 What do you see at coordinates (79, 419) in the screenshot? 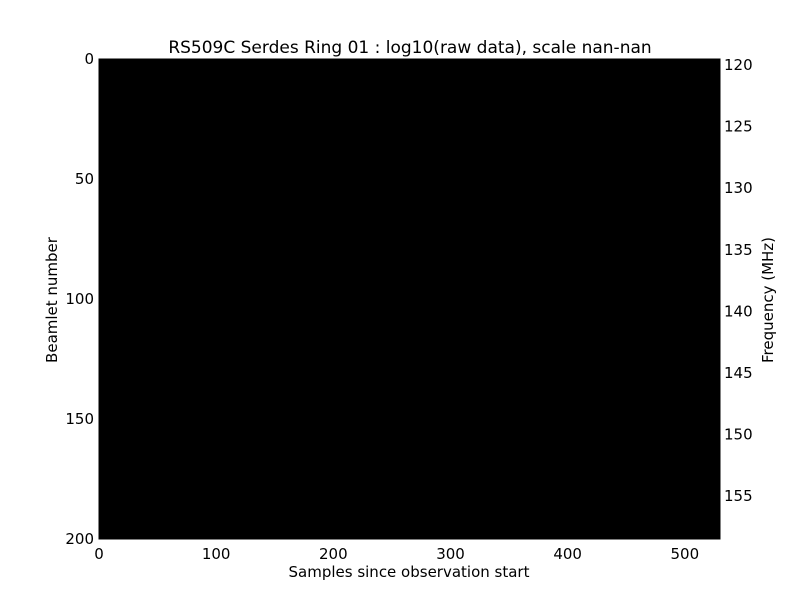
I see `y-tick-label: 150` at bounding box center [79, 419].